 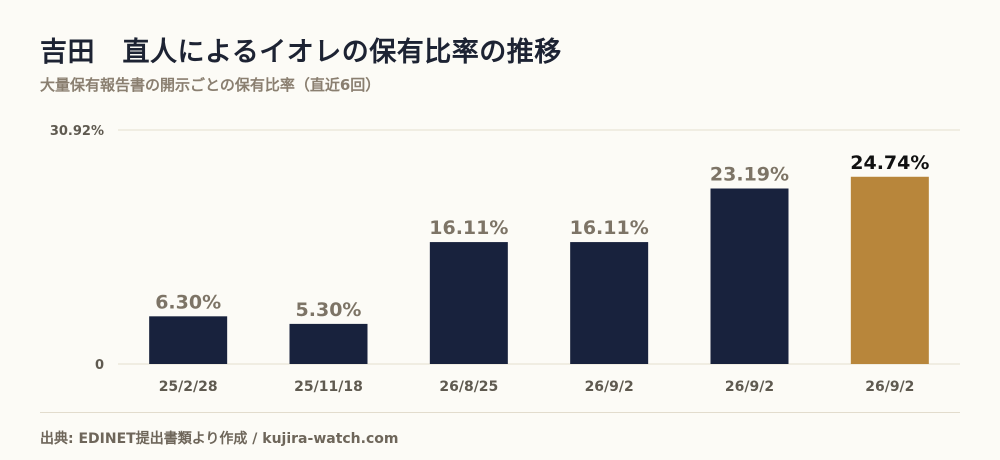 What do you see at coordinates (468, 387) in the screenshot?
I see `x-tick-label: 26/8/25` at bounding box center [468, 387].